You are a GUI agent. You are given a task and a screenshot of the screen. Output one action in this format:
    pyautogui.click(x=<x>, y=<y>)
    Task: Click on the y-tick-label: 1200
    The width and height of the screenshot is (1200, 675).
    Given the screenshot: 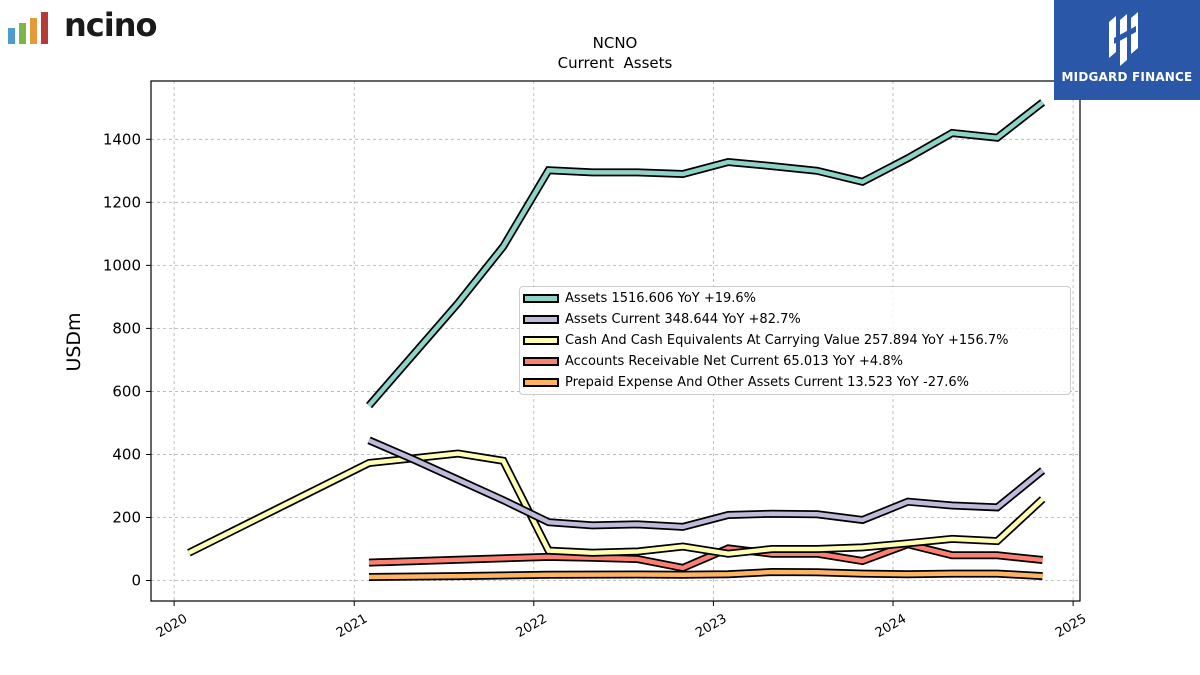 What is the action you would take?
    pyautogui.click(x=122, y=202)
    